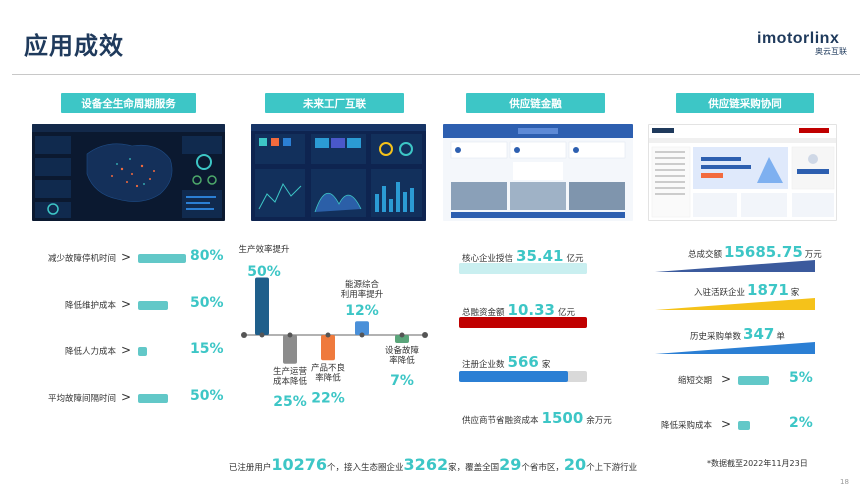 This screenshot has width=866, height=489. What do you see at coordinates (128, 103) in the screenshot?
I see `section-pill-lifecycle: 设备全生命周期服务` at bounding box center [128, 103].